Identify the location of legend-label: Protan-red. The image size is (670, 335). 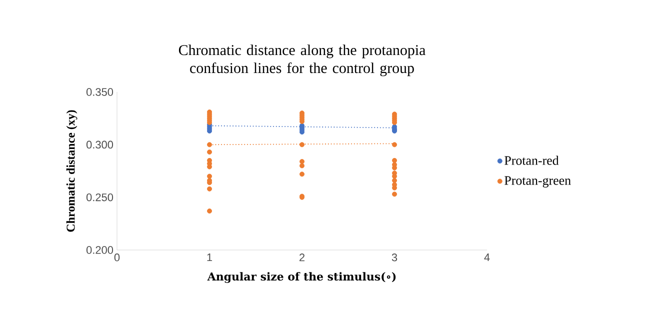
(531, 160).